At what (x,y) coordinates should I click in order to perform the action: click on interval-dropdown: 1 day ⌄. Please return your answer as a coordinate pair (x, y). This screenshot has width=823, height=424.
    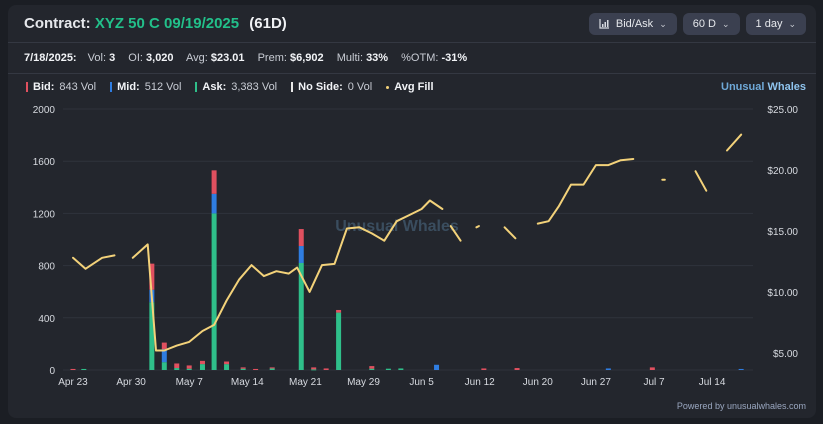
    Looking at the image, I should click on (775, 24).